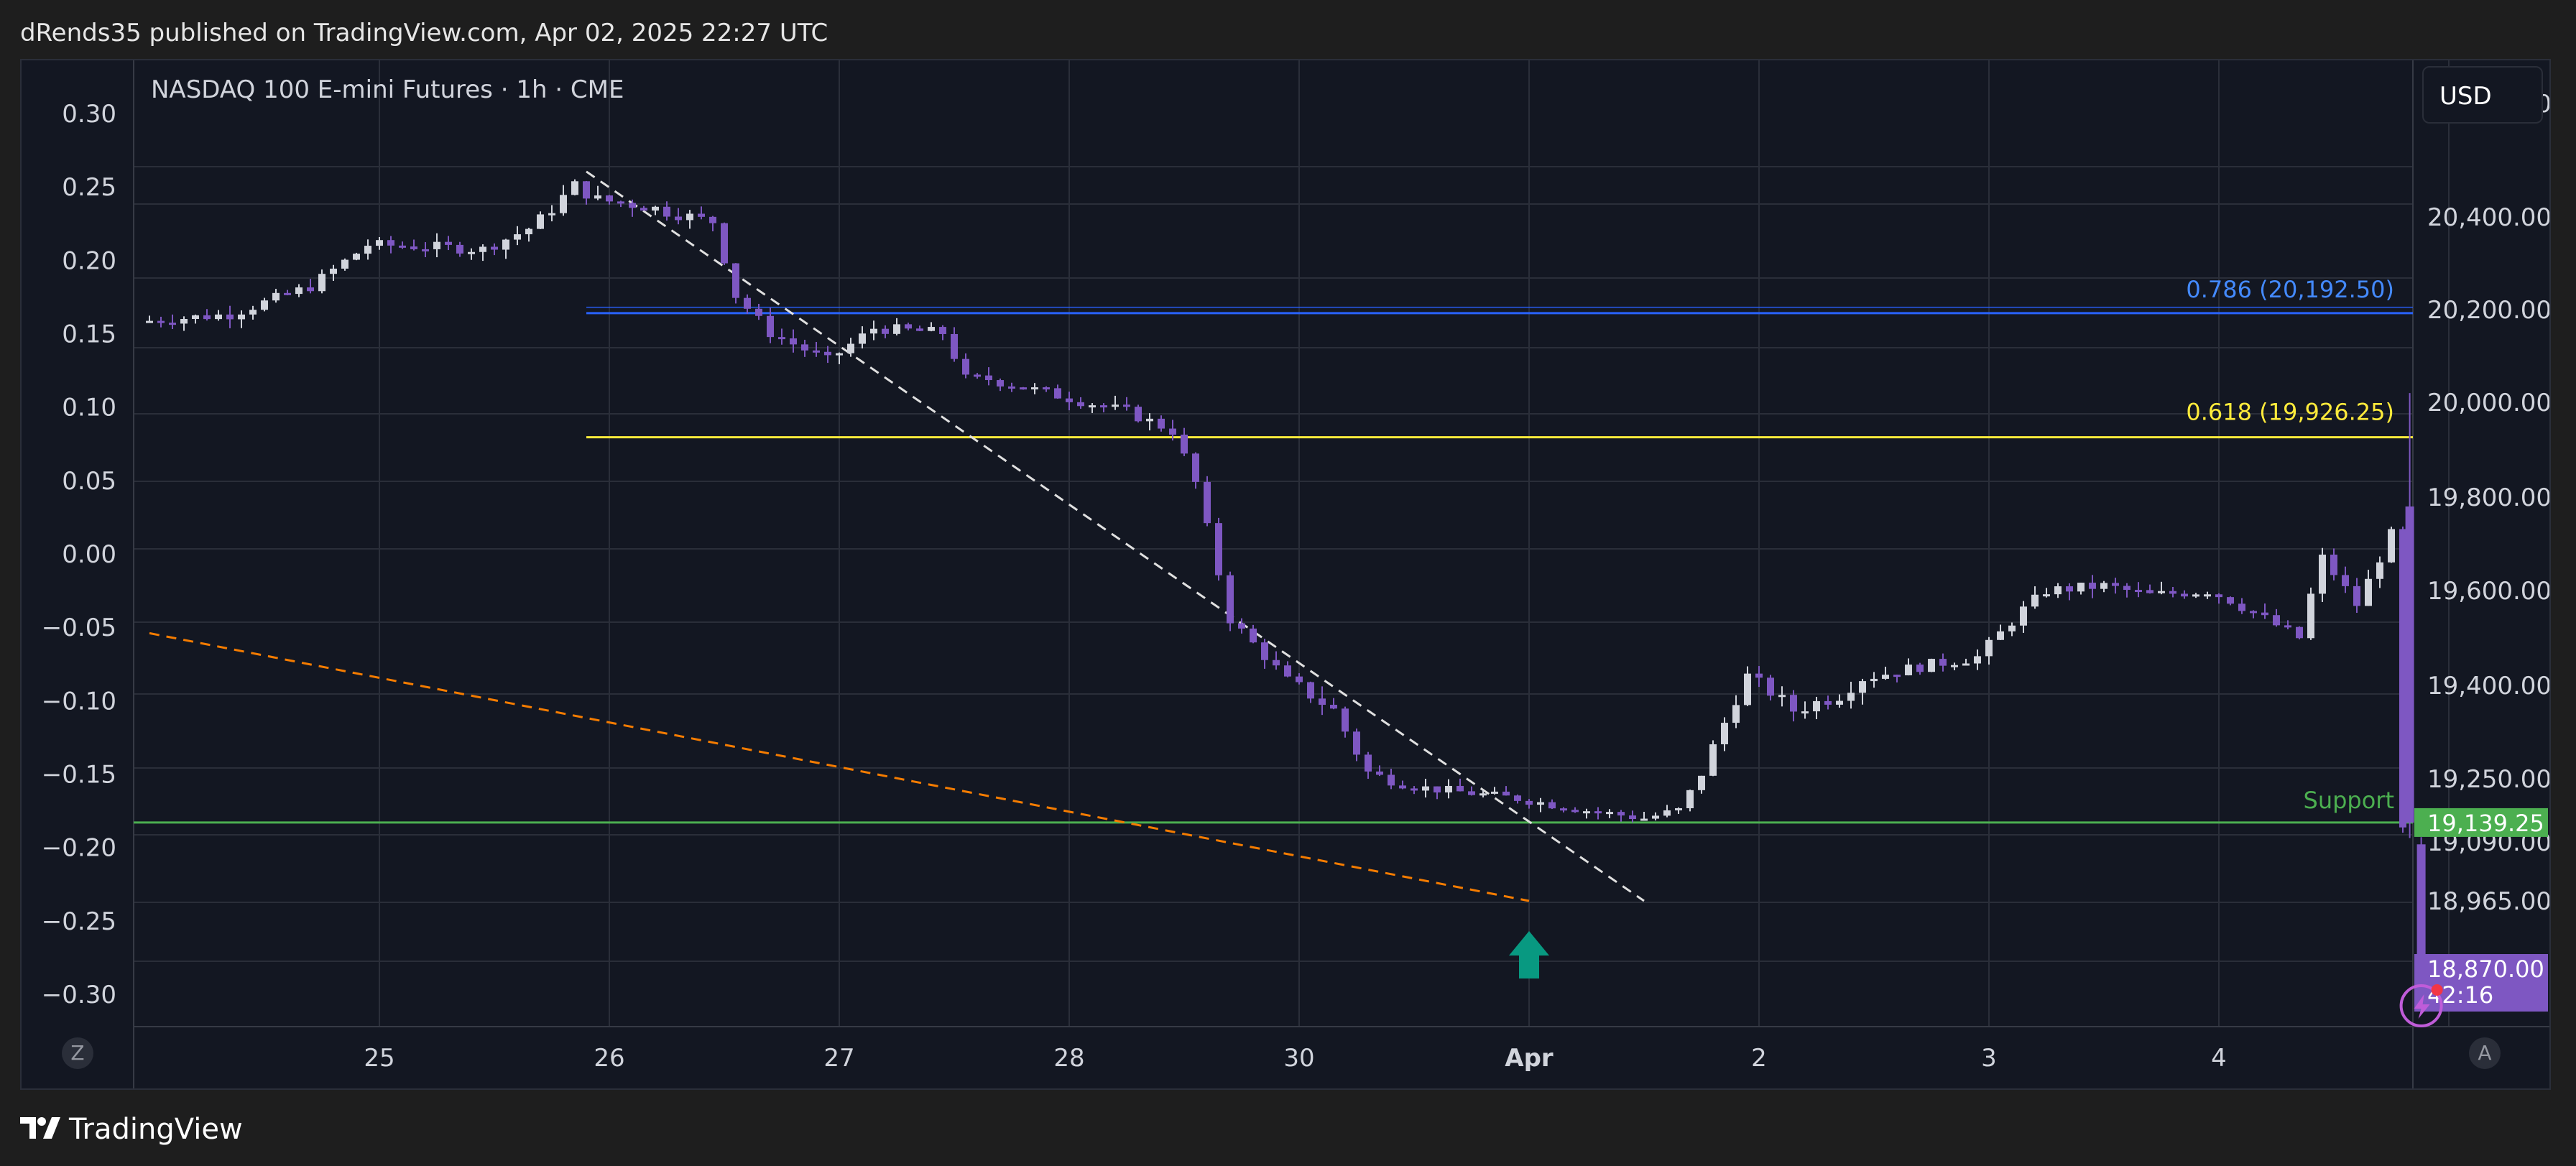 Image resolution: width=2576 pixels, height=1166 pixels. Describe the element at coordinates (2482, 95) in the screenshot. I see `currency-button: USD` at that location.